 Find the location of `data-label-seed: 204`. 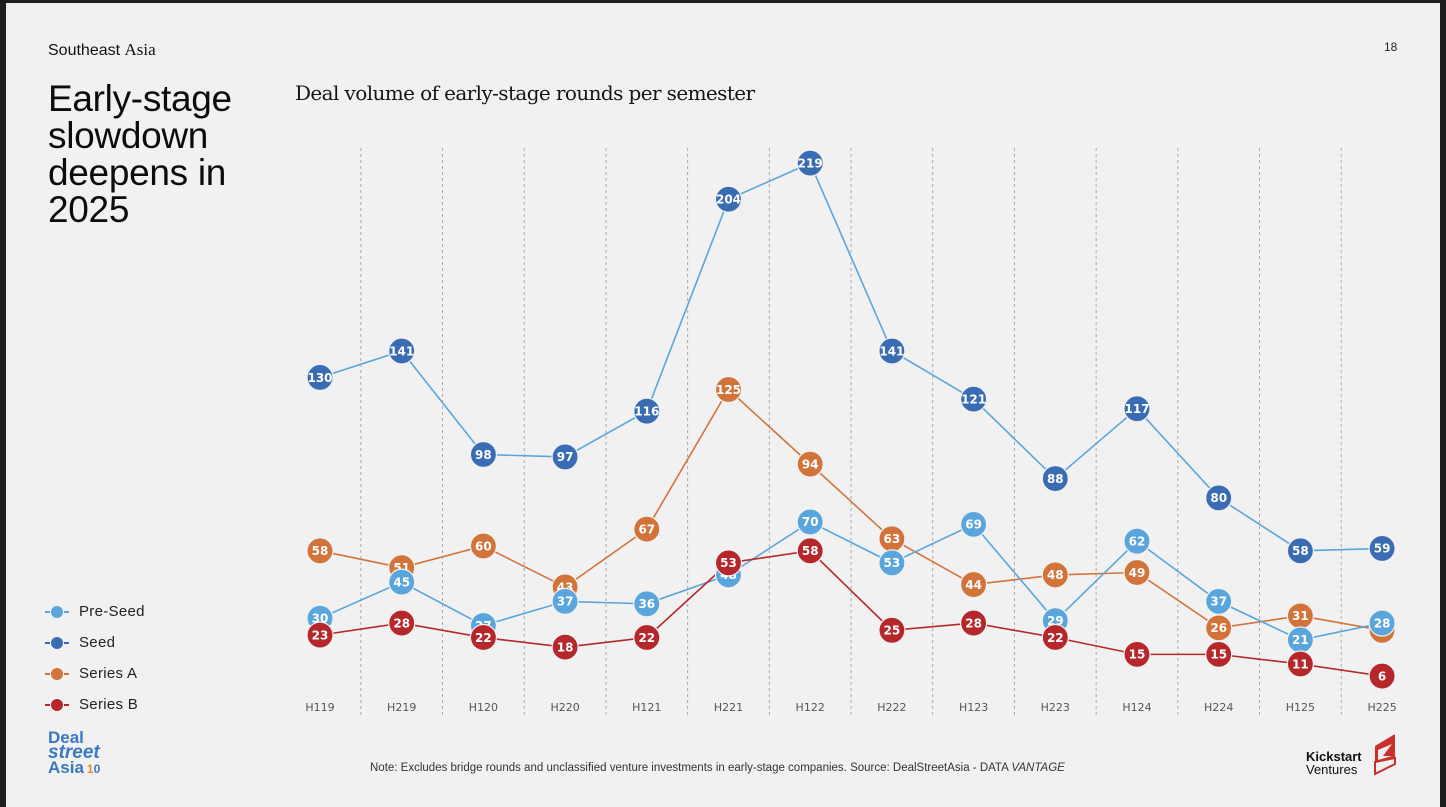

data-label-seed: 204 is located at coordinates (728, 200).